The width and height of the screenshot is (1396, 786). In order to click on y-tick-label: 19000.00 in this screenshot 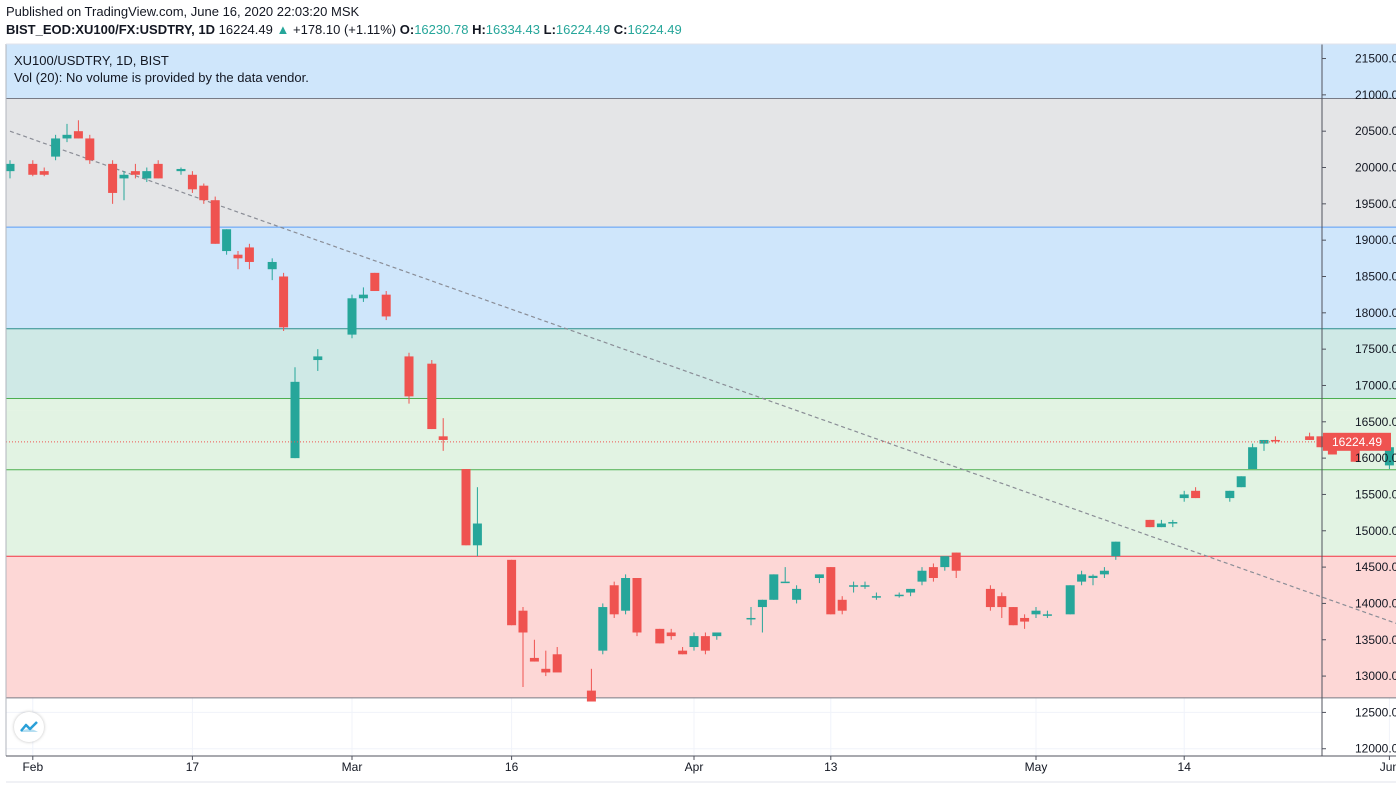, I will do `click(1375, 240)`.